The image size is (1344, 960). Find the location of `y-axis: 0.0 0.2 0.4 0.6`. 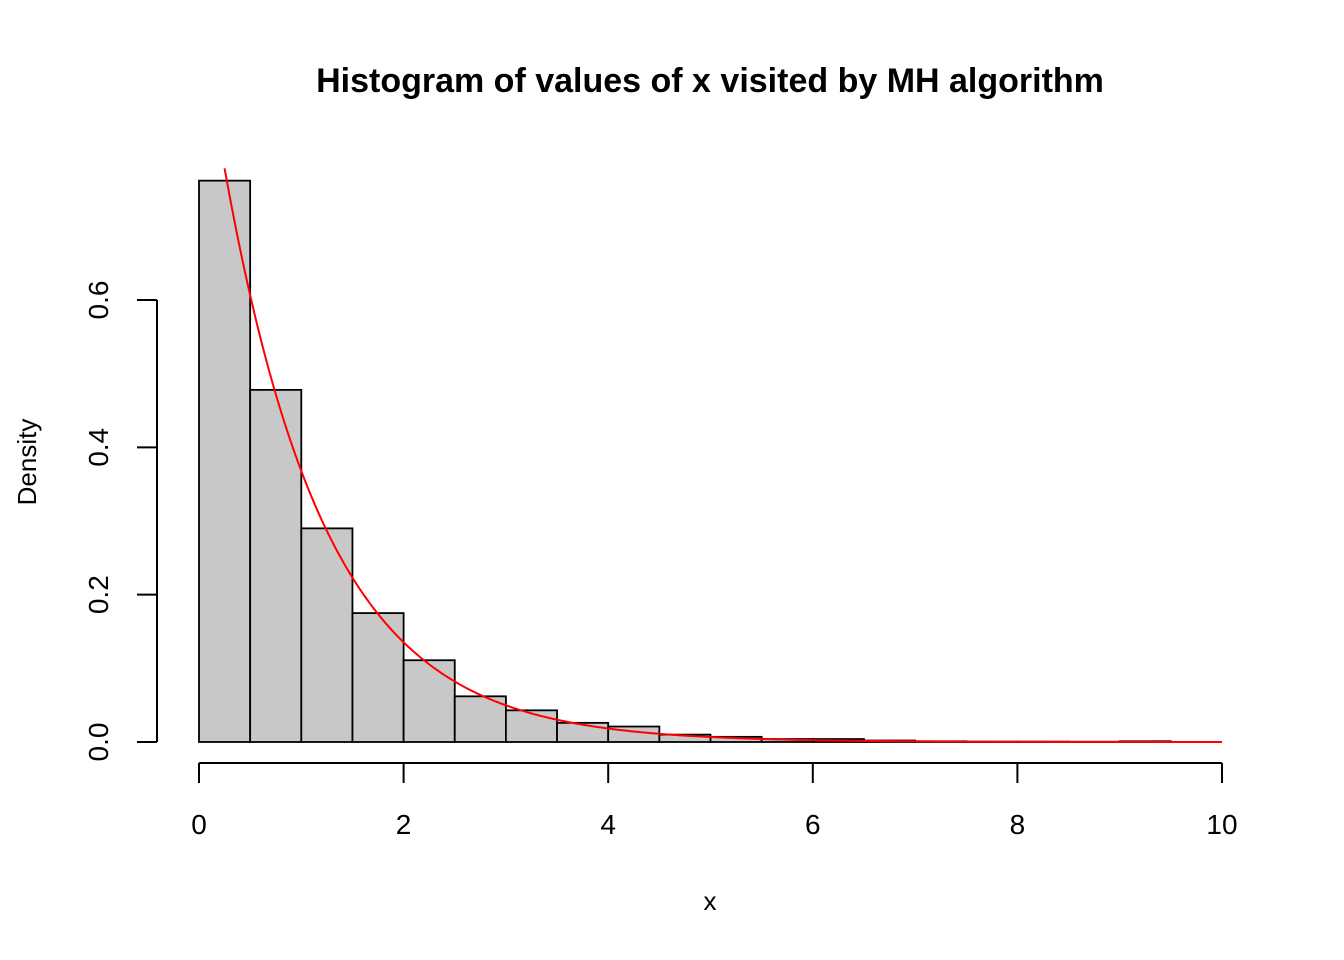

y-axis: 0.0 0.2 0.4 0.6 is located at coordinates (120, 521).